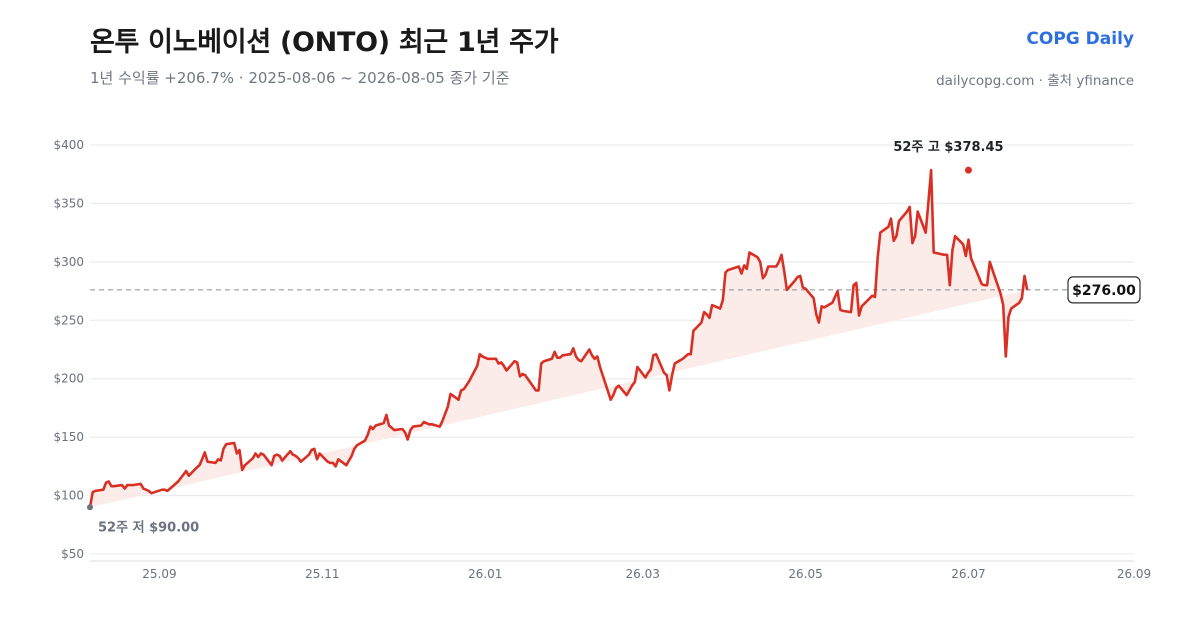  I want to click on x-tick-label: 26.01, so click(485, 574).